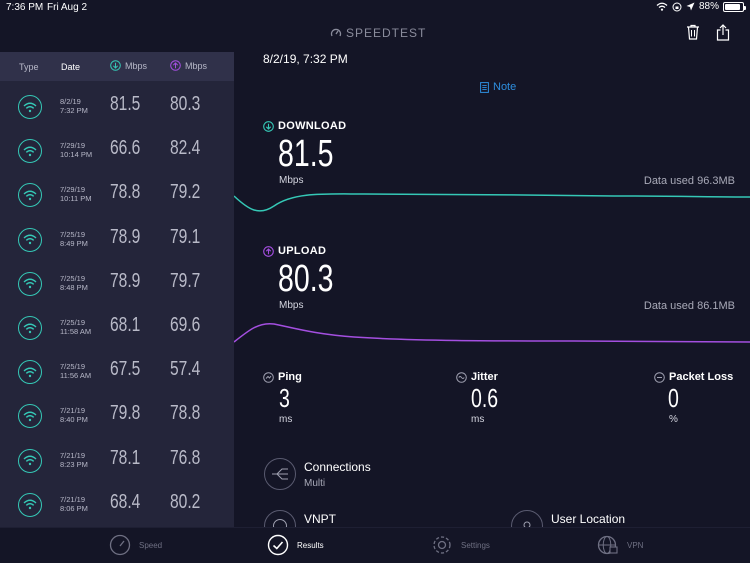 The height and width of the screenshot is (563, 750). What do you see at coordinates (291, 305) in the screenshot?
I see `upload-unit: Mbps` at bounding box center [291, 305].